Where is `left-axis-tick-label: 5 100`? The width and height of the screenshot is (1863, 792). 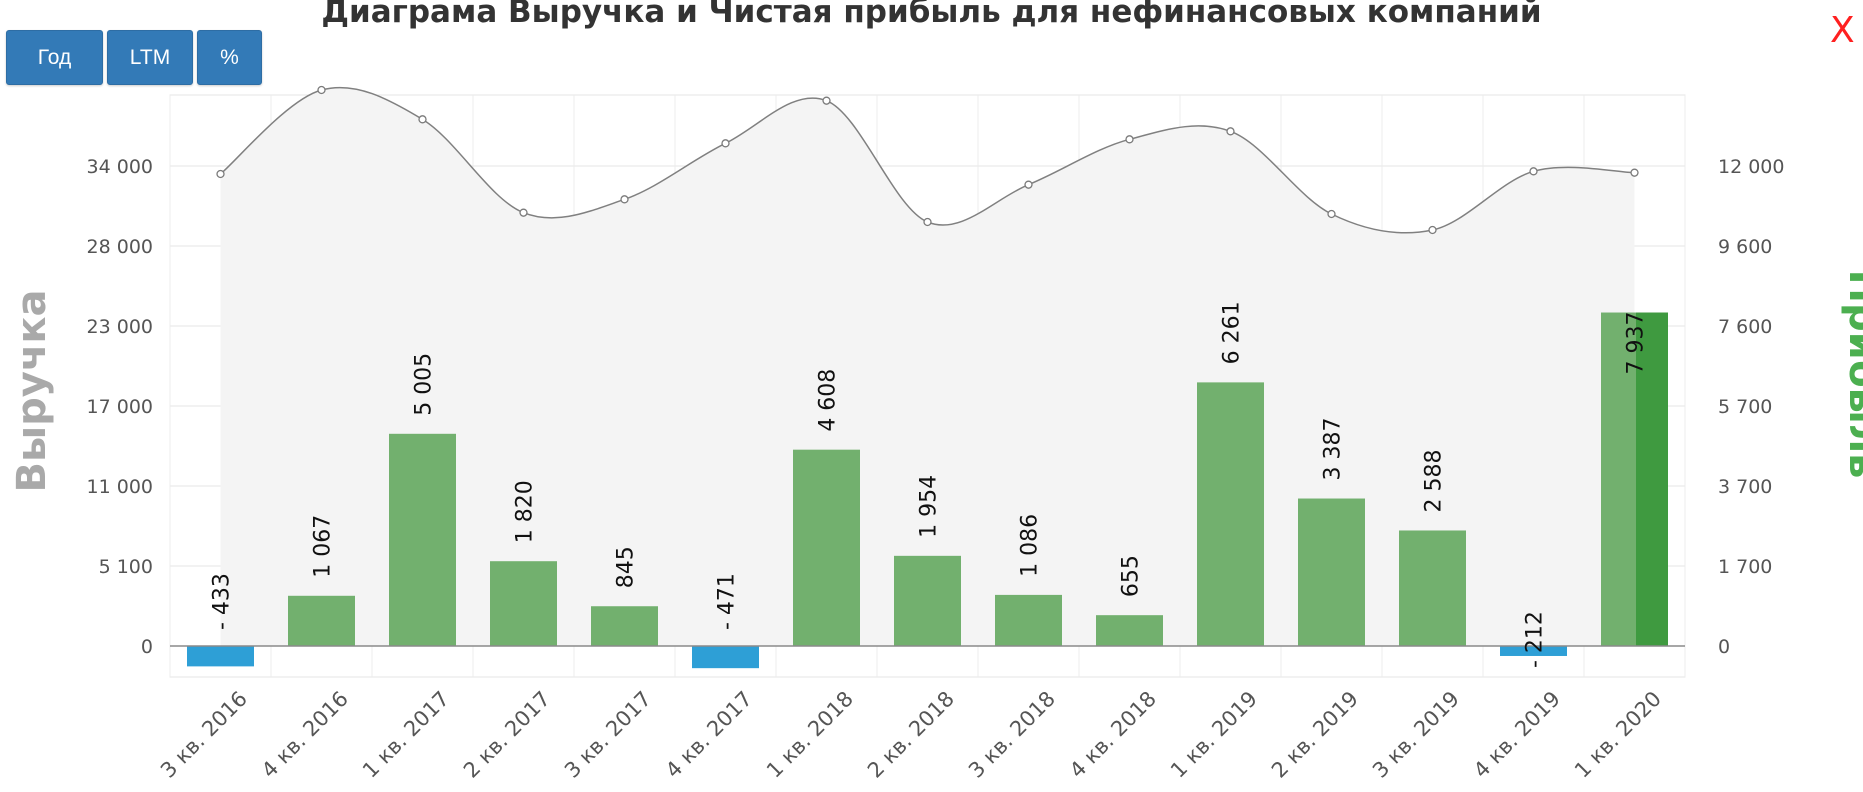 left-axis-tick-label: 5 100 is located at coordinates (126, 567).